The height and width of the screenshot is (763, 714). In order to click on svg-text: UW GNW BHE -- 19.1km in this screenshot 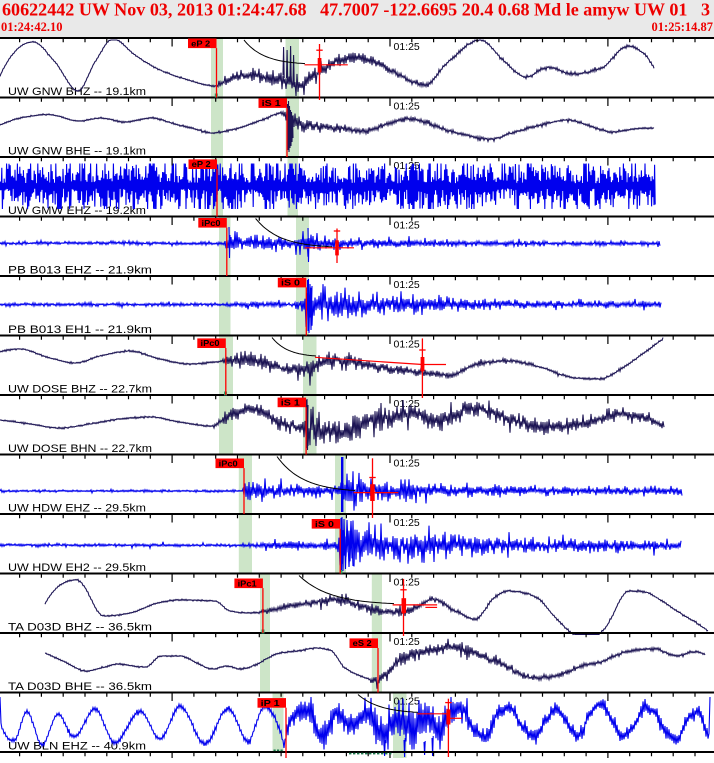, I will do `click(77, 152)`.